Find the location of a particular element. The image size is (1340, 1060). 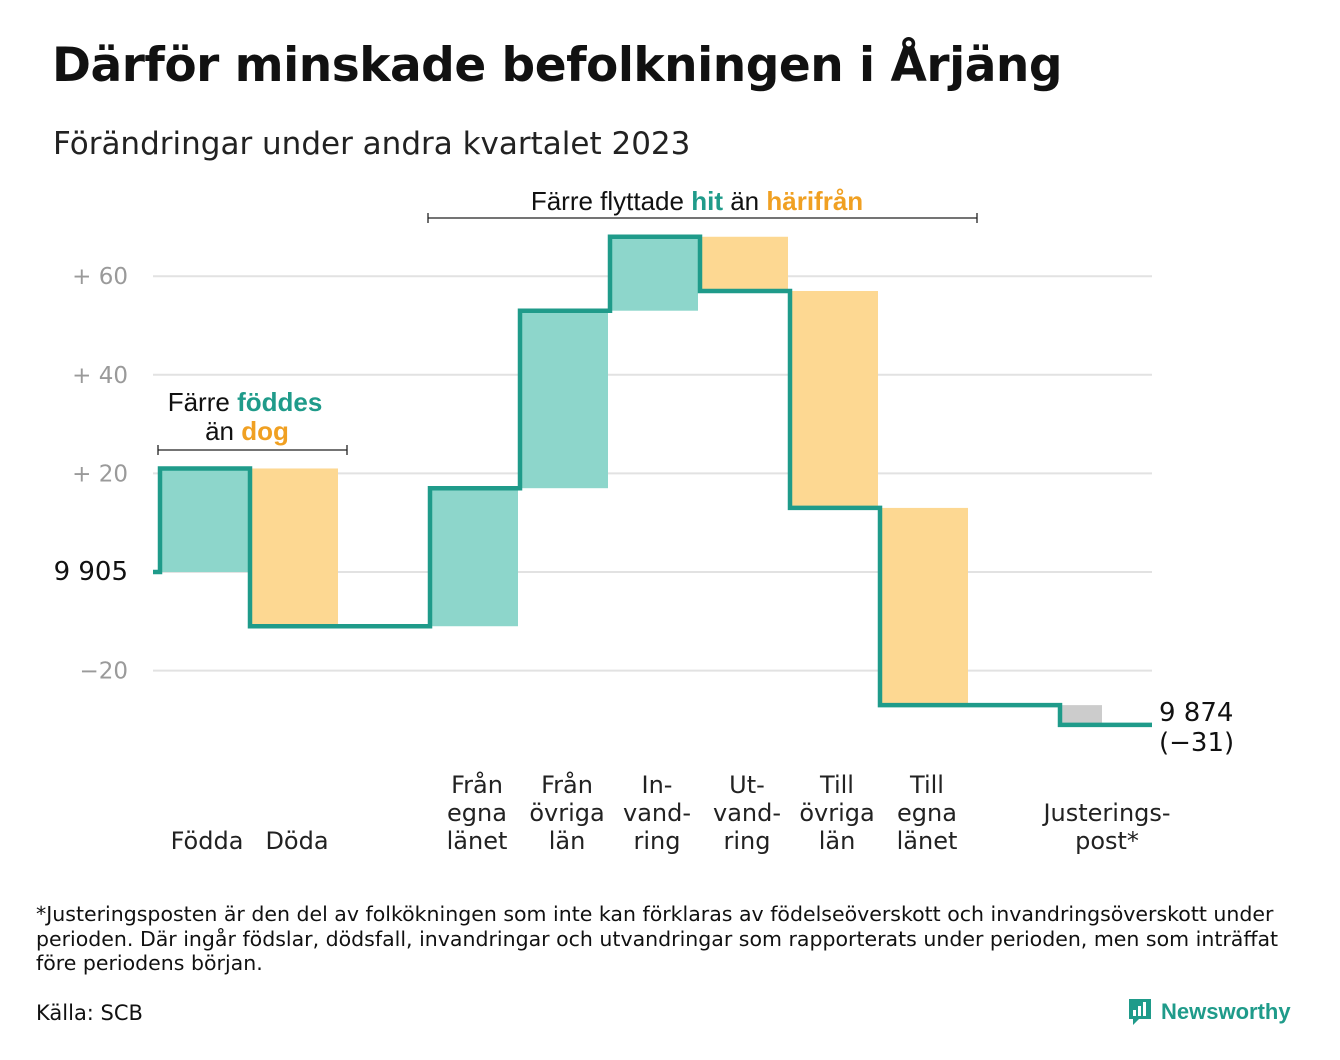

y-ticks-layer: + 60 + 40 + 20 −20 is located at coordinates (100, 474).